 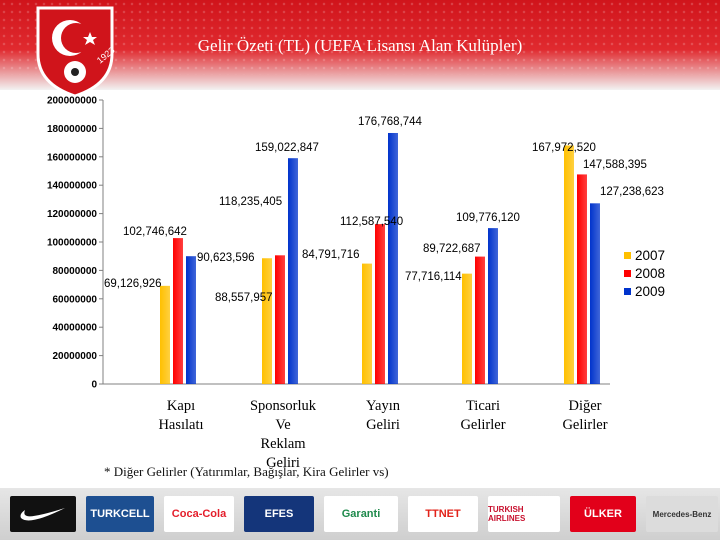 What do you see at coordinates (627, 273) in the screenshot?
I see `legend-swatch-2008` at bounding box center [627, 273].